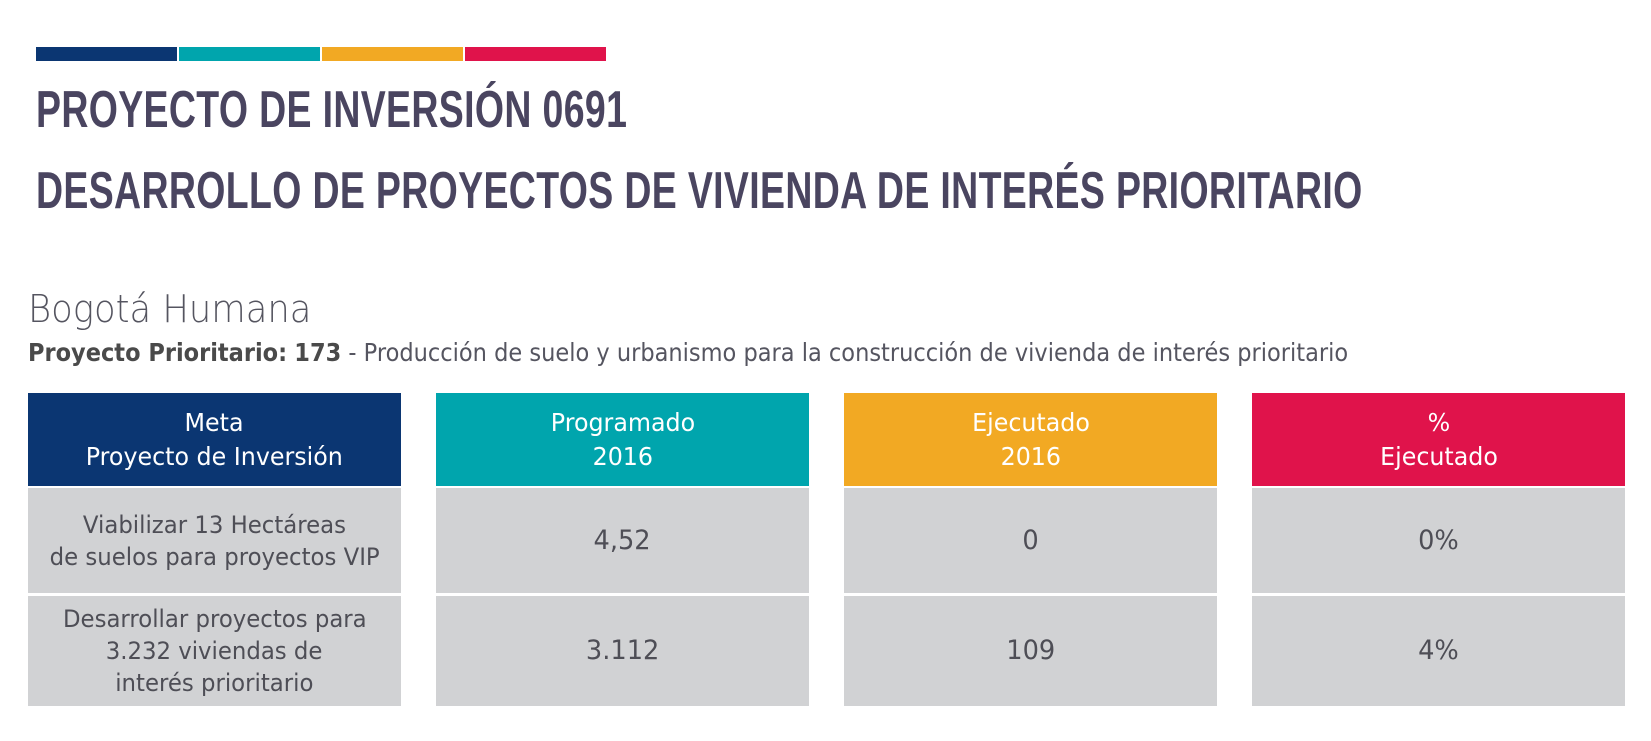  Describe the element at coordinates (1030, 456) in the screenshot. I see `column-header-ejecutado-line2: 2016` at that location.